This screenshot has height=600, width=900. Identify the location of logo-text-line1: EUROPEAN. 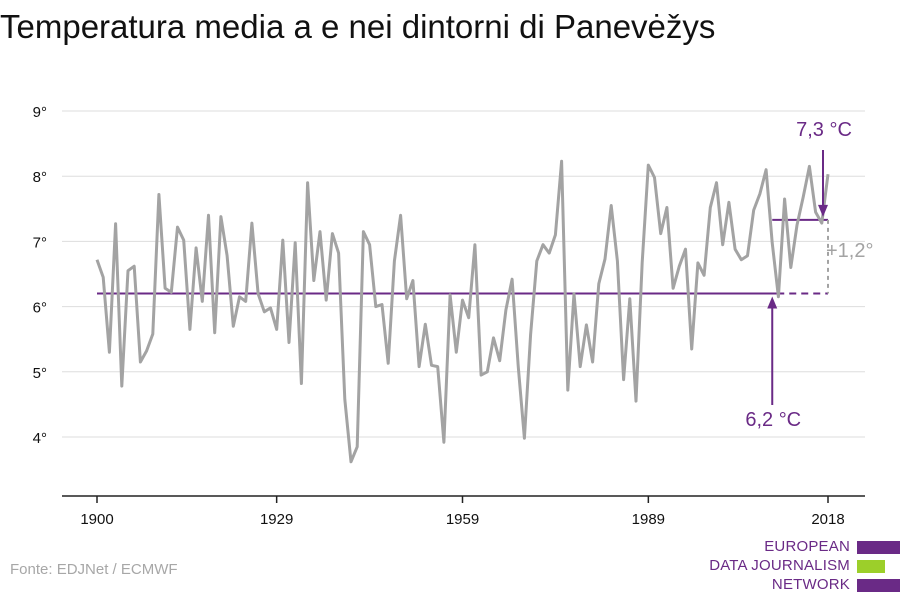
(807, 546).